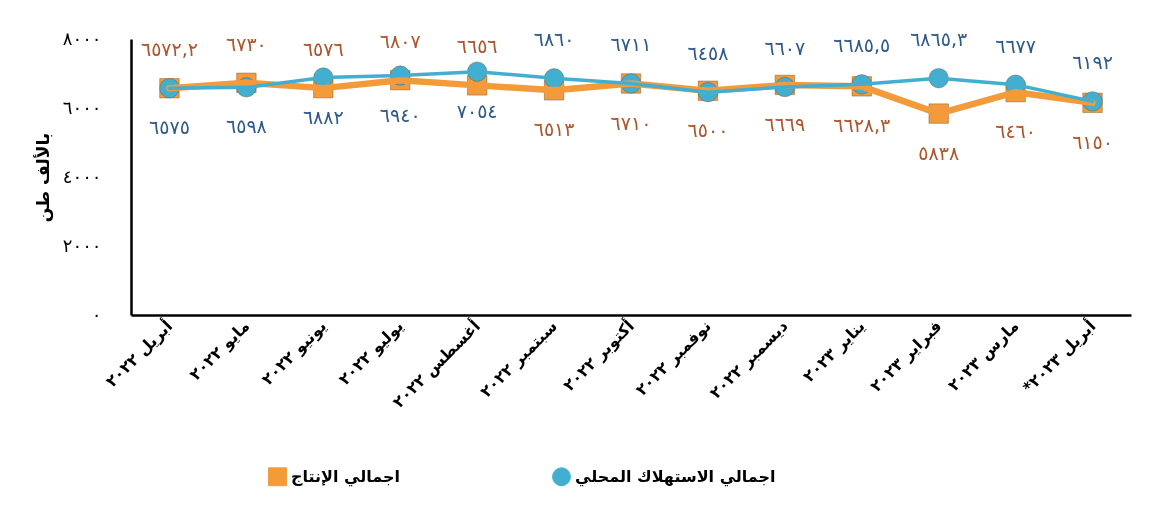  Describe the element at coordinates (1016, 45) in the screenshot. I see `data-label: ٦٦٧٧` at that location.